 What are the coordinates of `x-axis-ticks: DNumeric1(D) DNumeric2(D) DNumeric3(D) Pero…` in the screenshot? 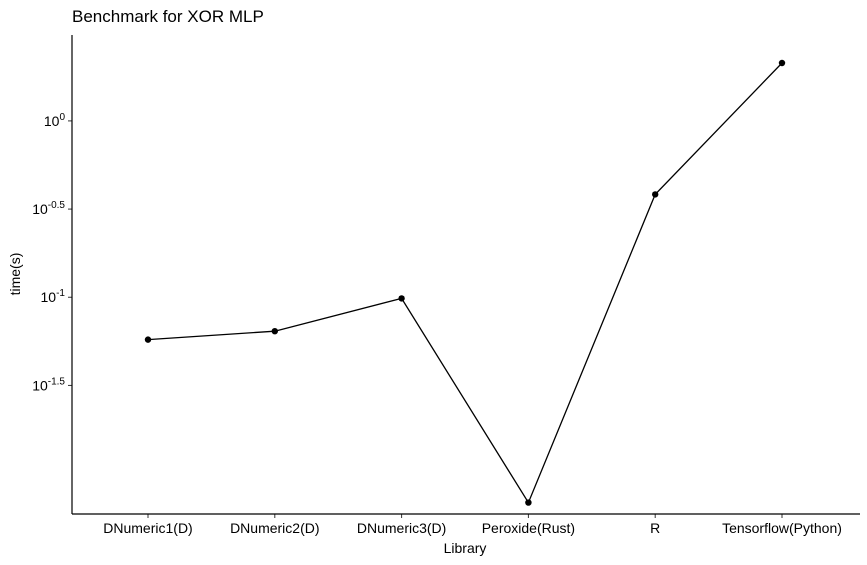 It's located at (472, 525).